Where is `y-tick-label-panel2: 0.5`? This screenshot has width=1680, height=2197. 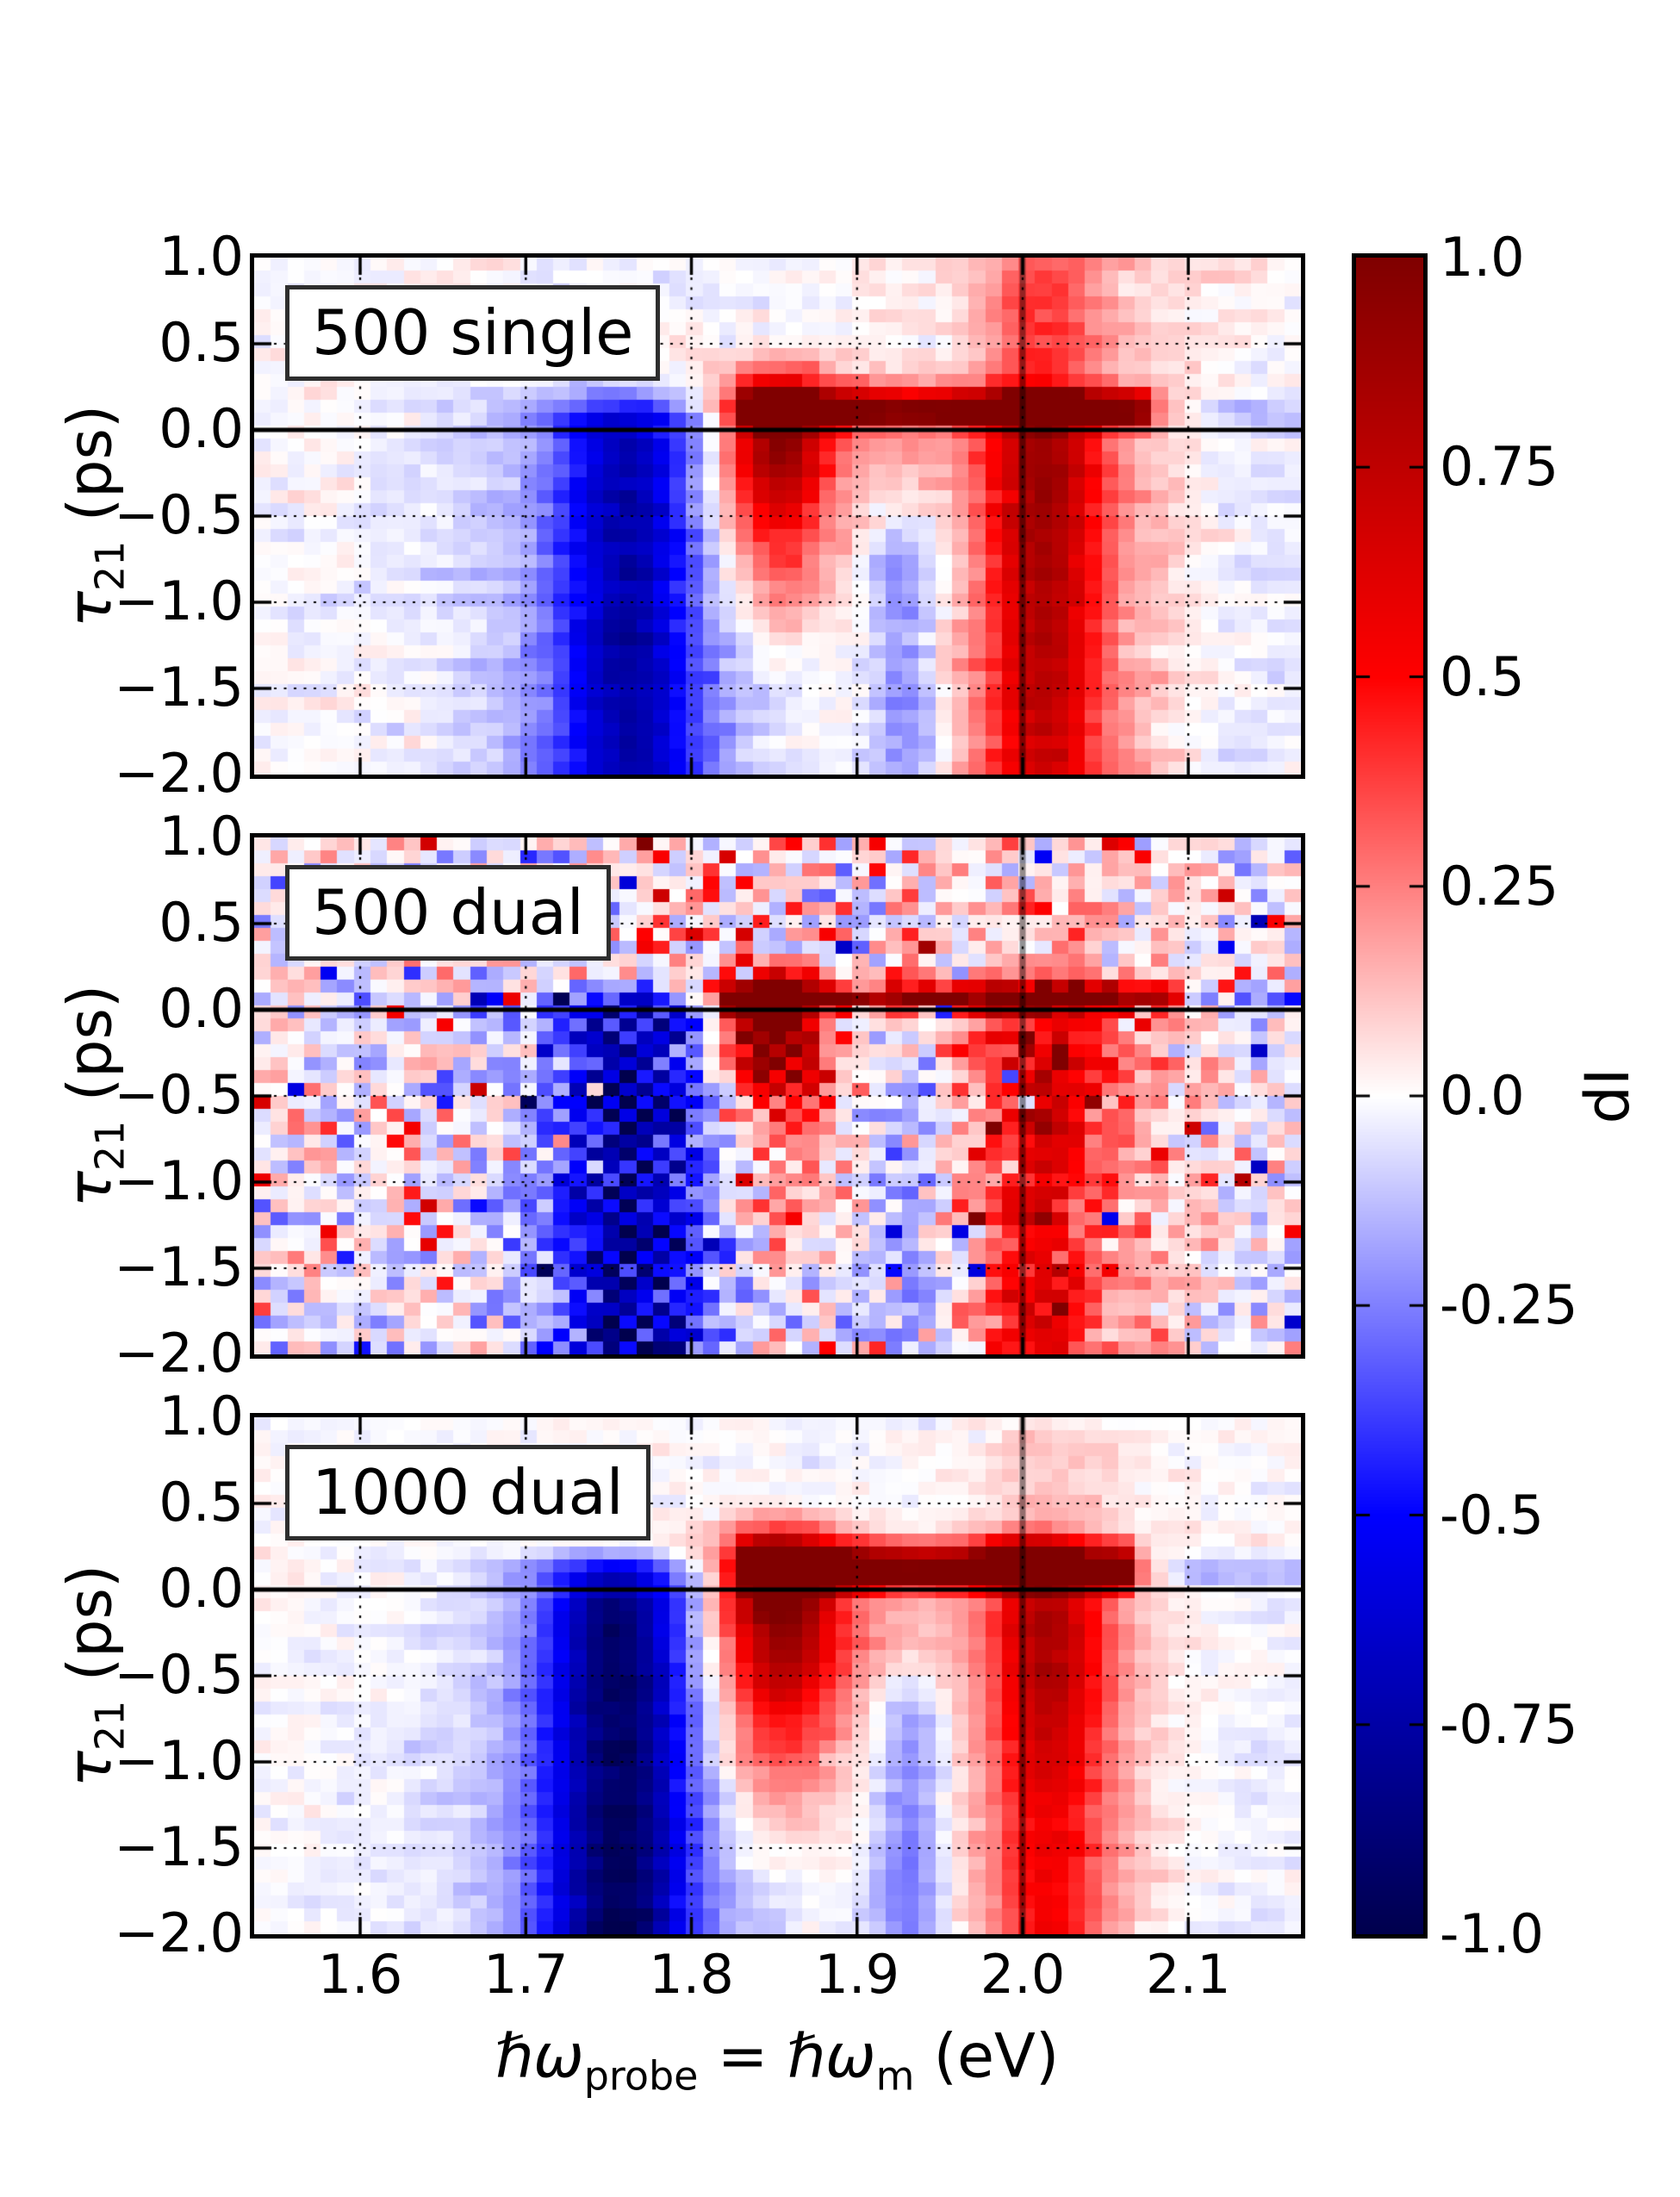 y-tick-label-panel2: 0.5 is located at coordinates (202, 922).